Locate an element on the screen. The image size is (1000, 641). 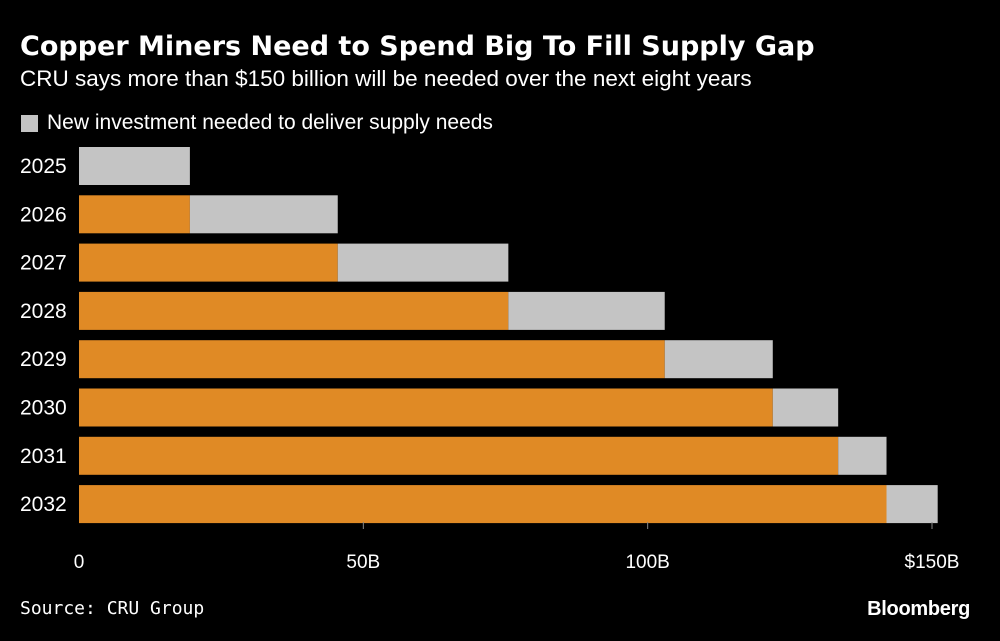
x-tick-label-150B: $150B is located at coordinates (932, 562).